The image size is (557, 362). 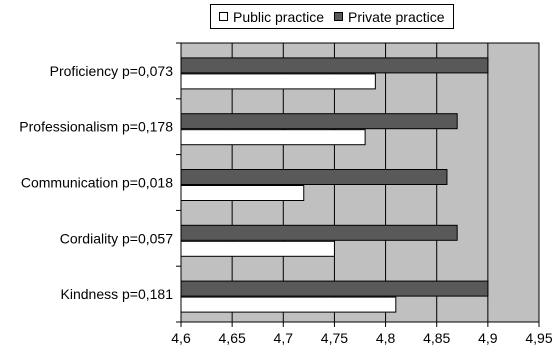 I want to click on x-tick-label: 4,9, so click(x=488, y=338).